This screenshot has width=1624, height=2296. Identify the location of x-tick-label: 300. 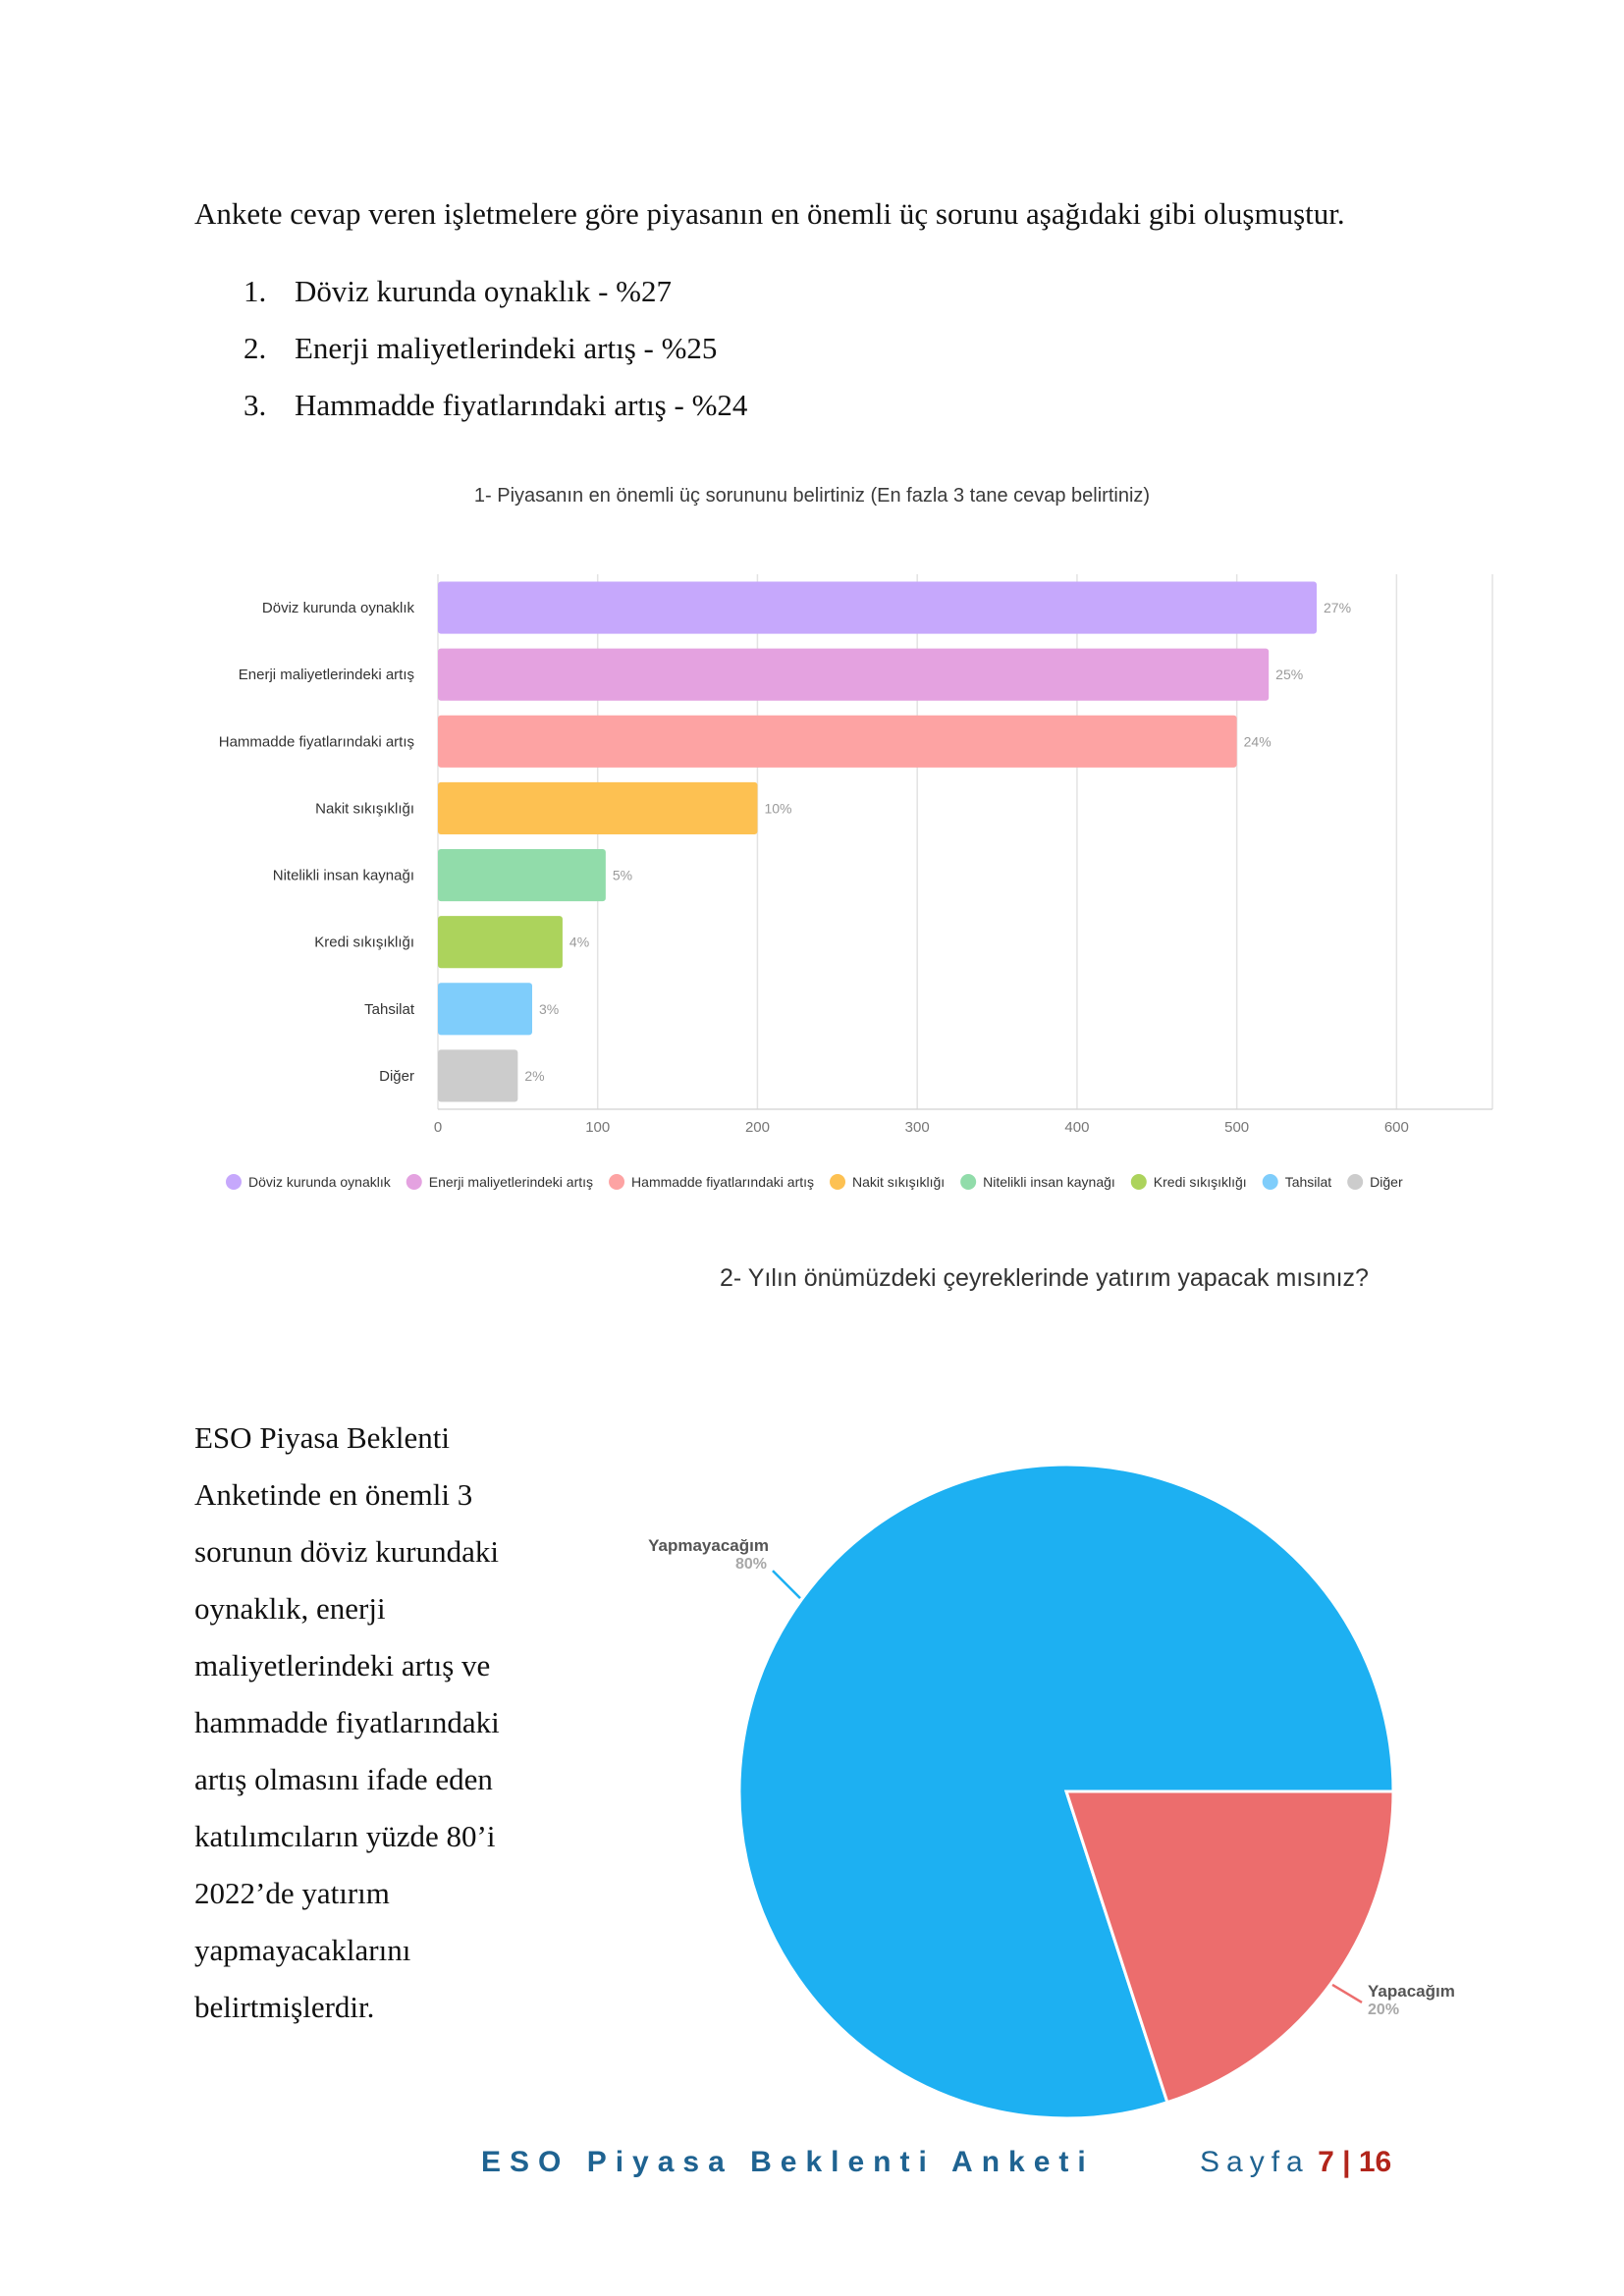
(917, 1127).